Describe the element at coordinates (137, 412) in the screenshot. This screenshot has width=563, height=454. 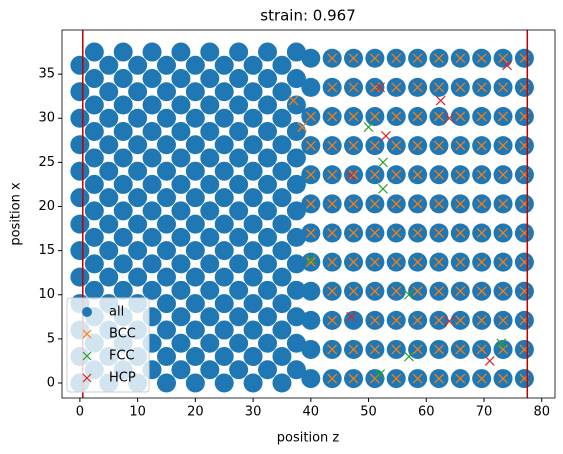
I see `x-tick-label: 10` at that location.